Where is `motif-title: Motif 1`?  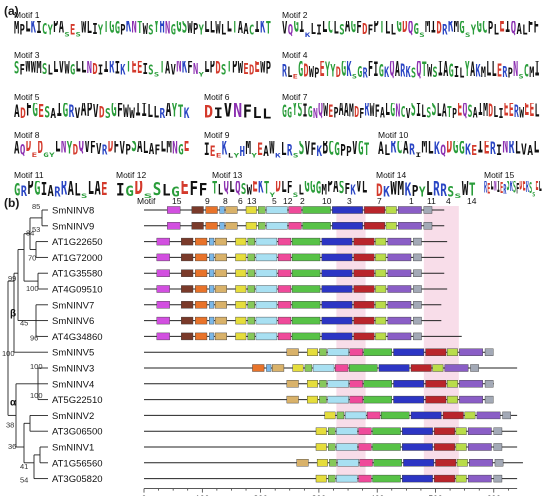 motif-title: Motif 1 is located at coordinates (27, 15).